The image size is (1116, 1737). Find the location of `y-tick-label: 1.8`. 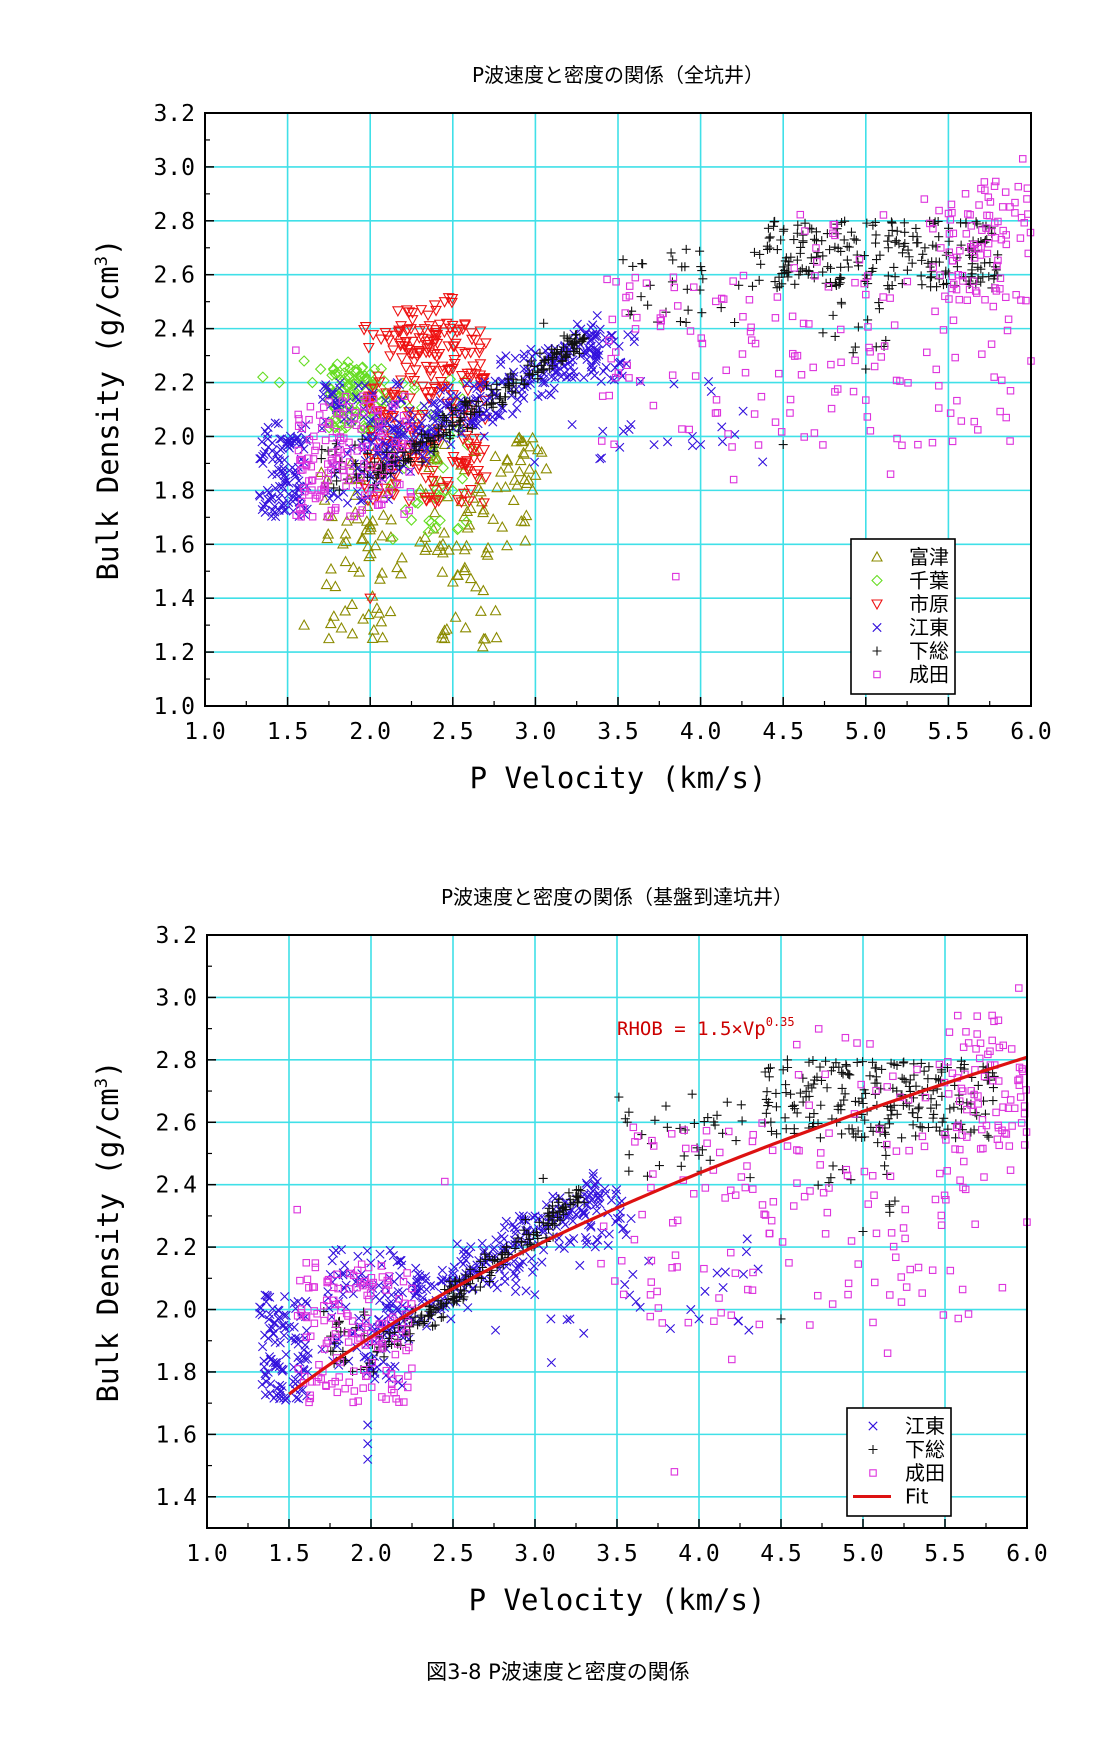

y-tick-label: 1.8 is located at coordinates (176, 1373).